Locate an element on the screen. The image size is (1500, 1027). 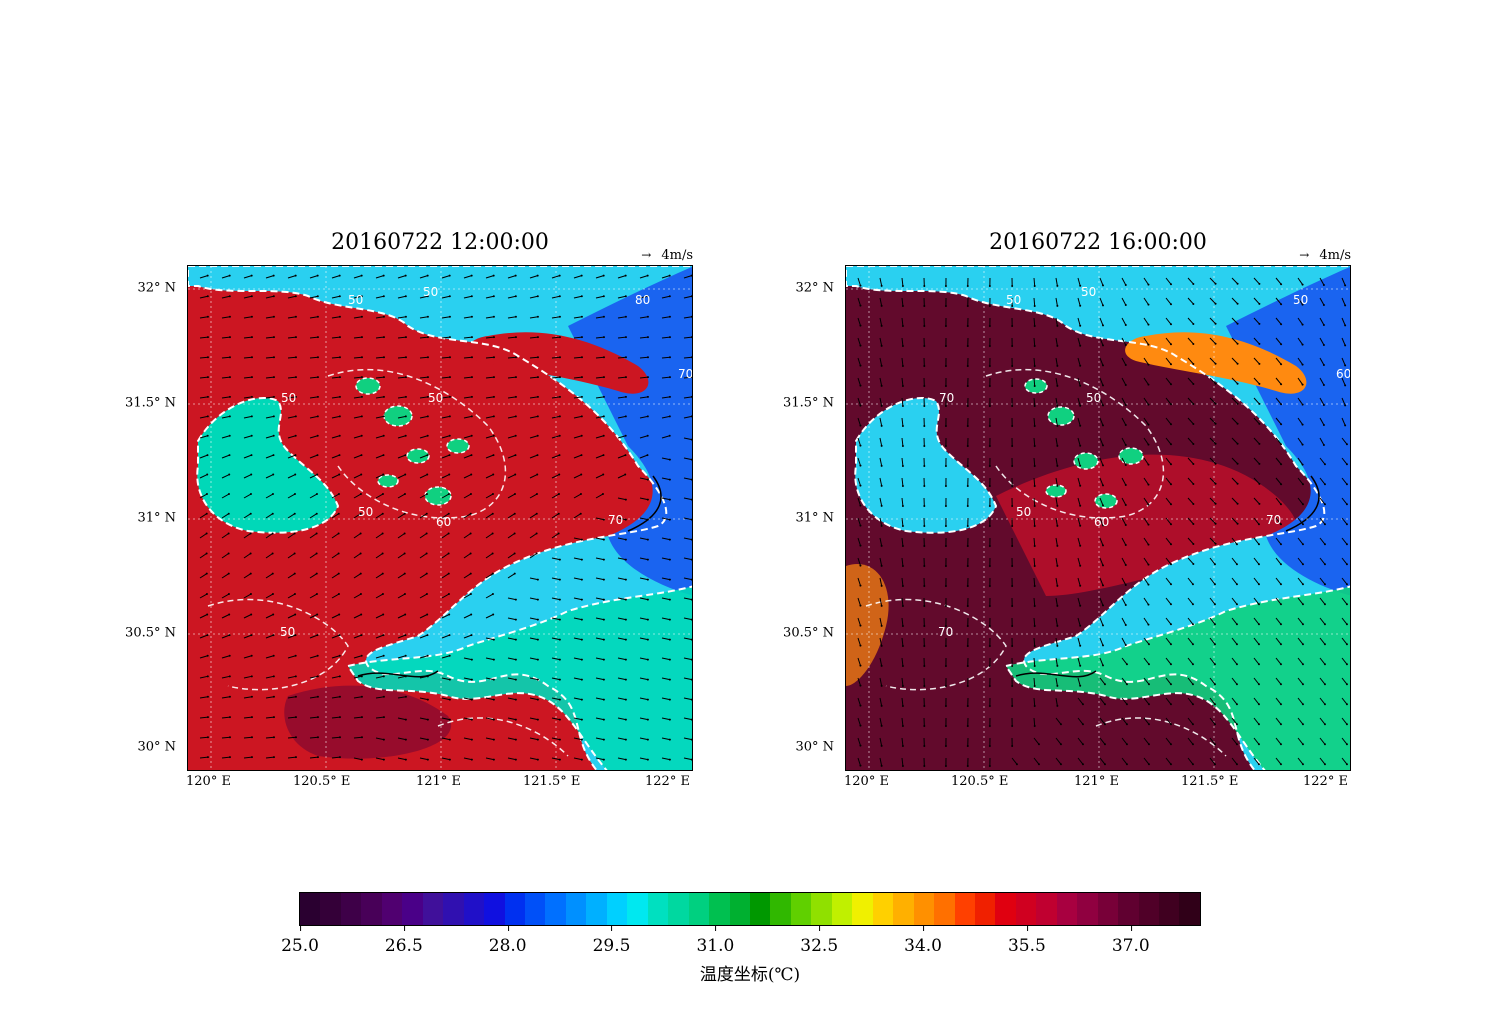
lon-label: 122° E is located at coordinates (1325, 781).